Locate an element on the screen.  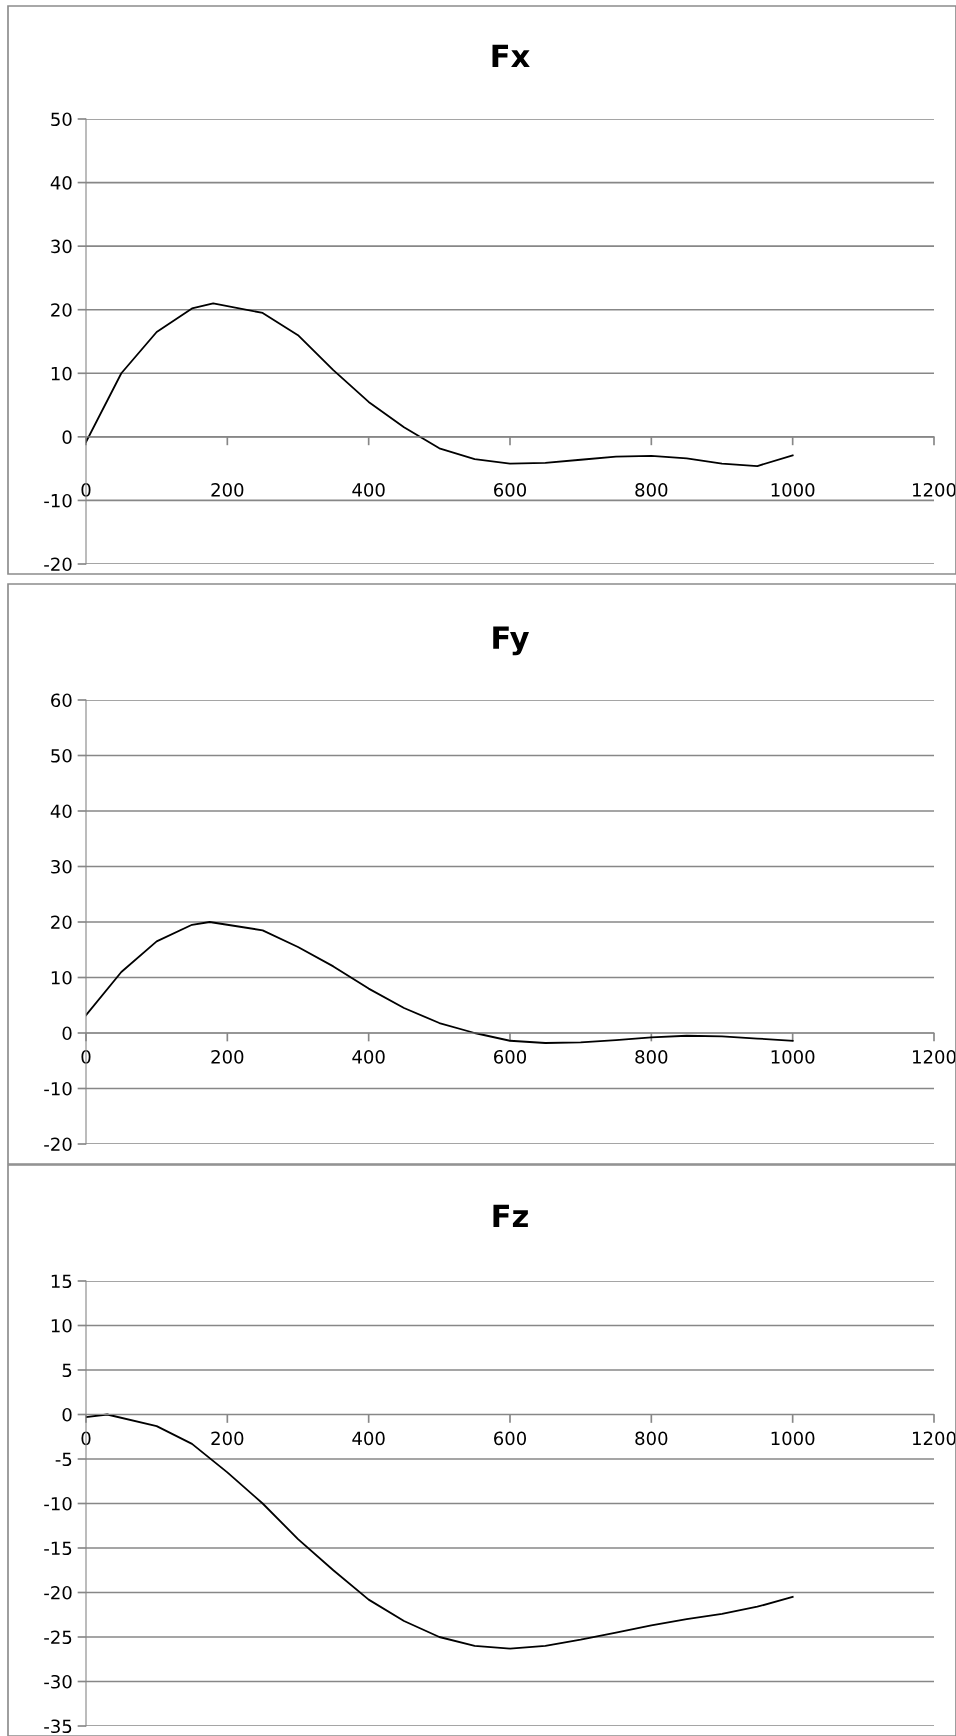
chart-title: Fy is located at coordinates (511, 641).